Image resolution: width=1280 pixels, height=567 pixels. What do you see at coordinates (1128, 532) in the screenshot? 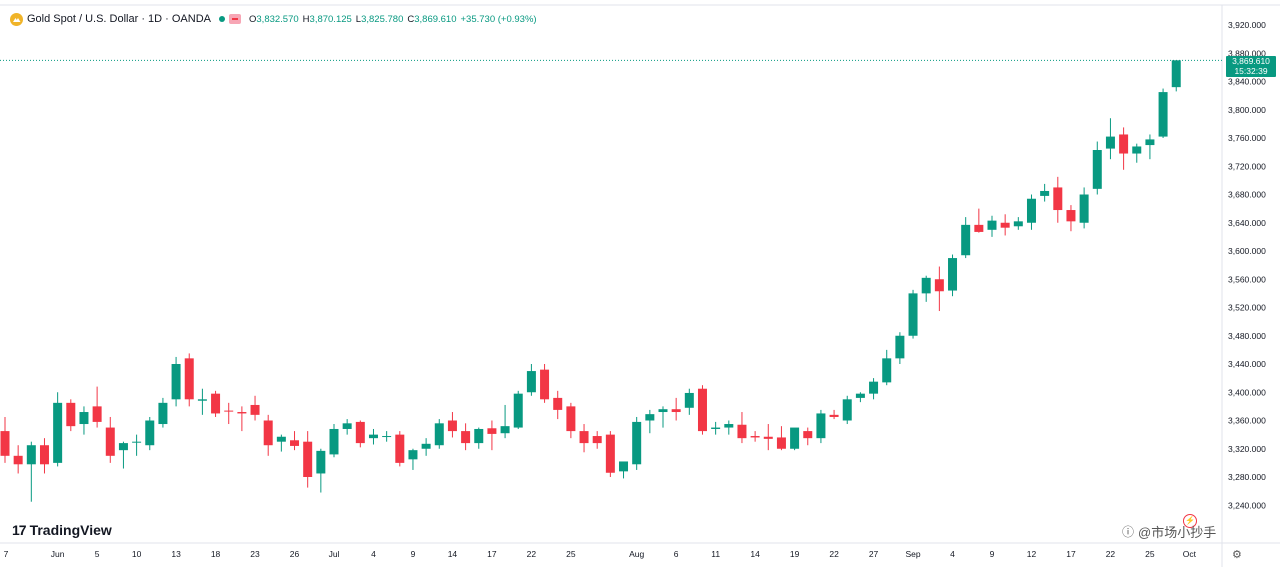
I see `zhihu-icon: ⓘ` at bounding box center [1128, 532].